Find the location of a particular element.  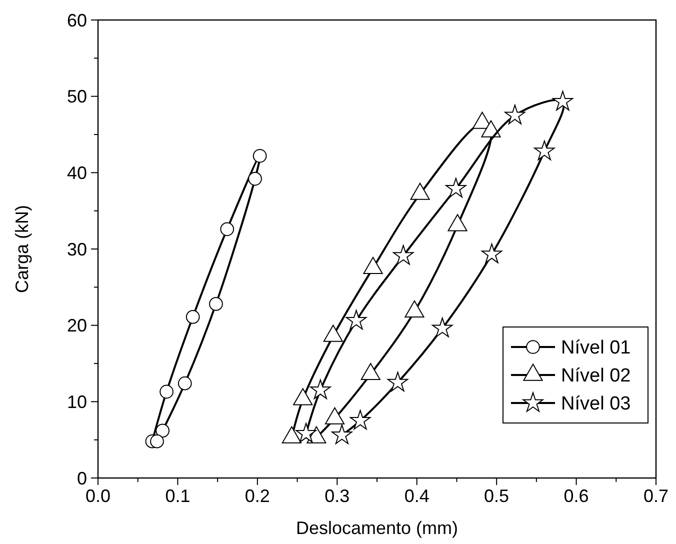

y-tick-label: 20 is located at coordinates (76, 326).